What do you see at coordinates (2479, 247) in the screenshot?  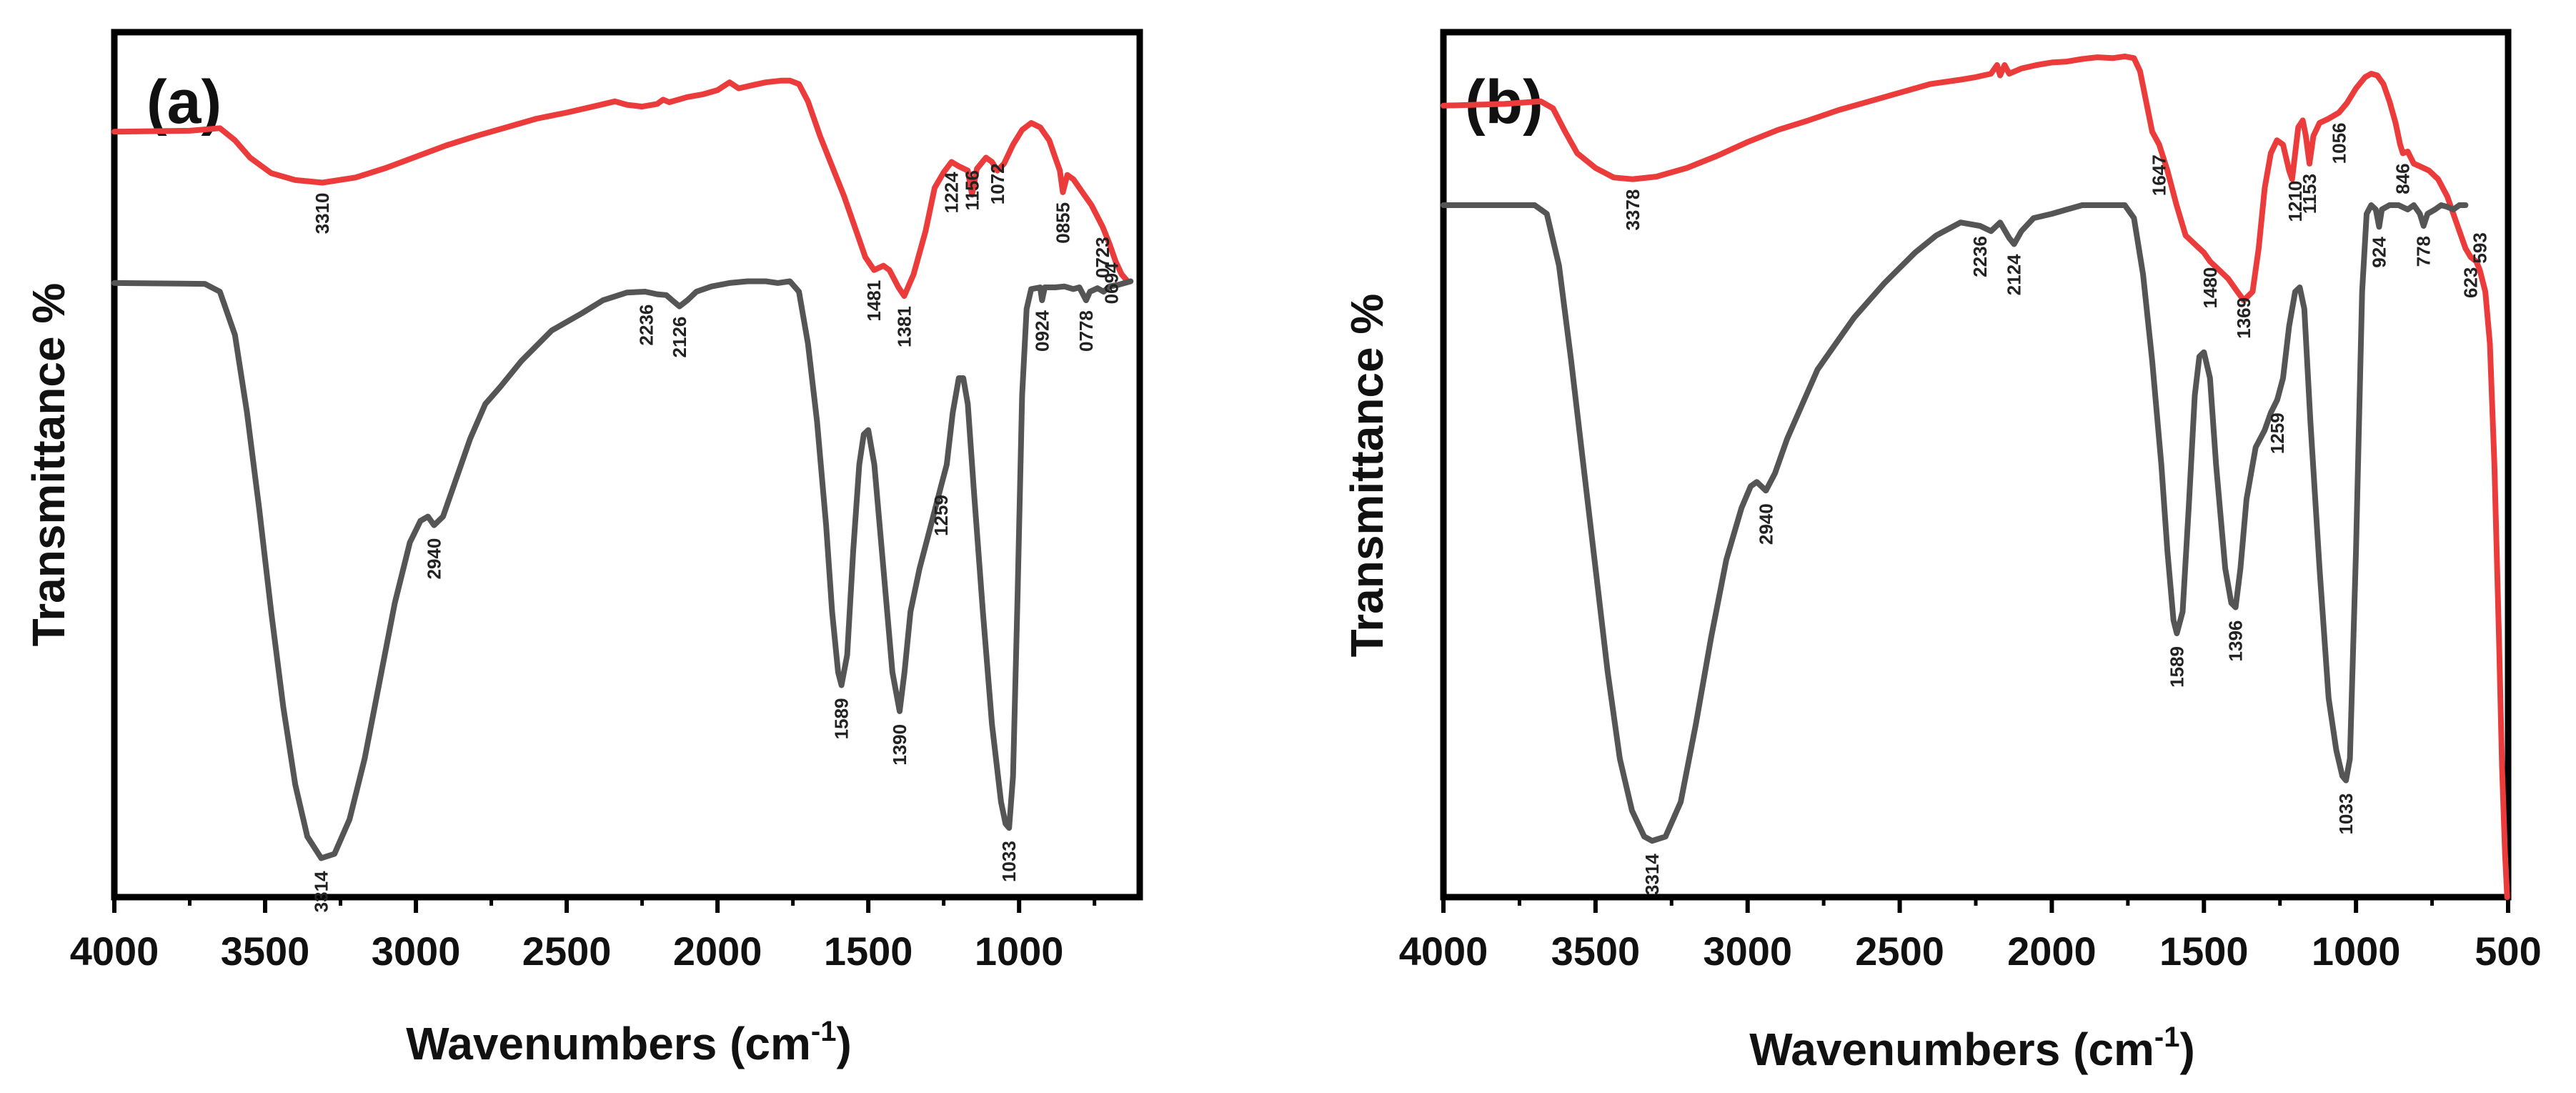 I see `peak-label-b-6: 593` at bounding box center [2479, 247].